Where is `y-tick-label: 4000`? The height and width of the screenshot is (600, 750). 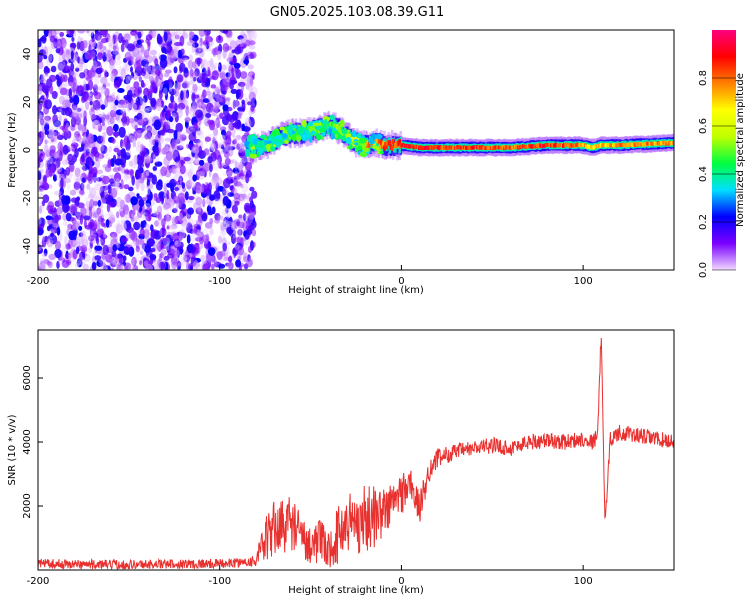 y-tick-label: 4000 is located at coordinates (27, 441).